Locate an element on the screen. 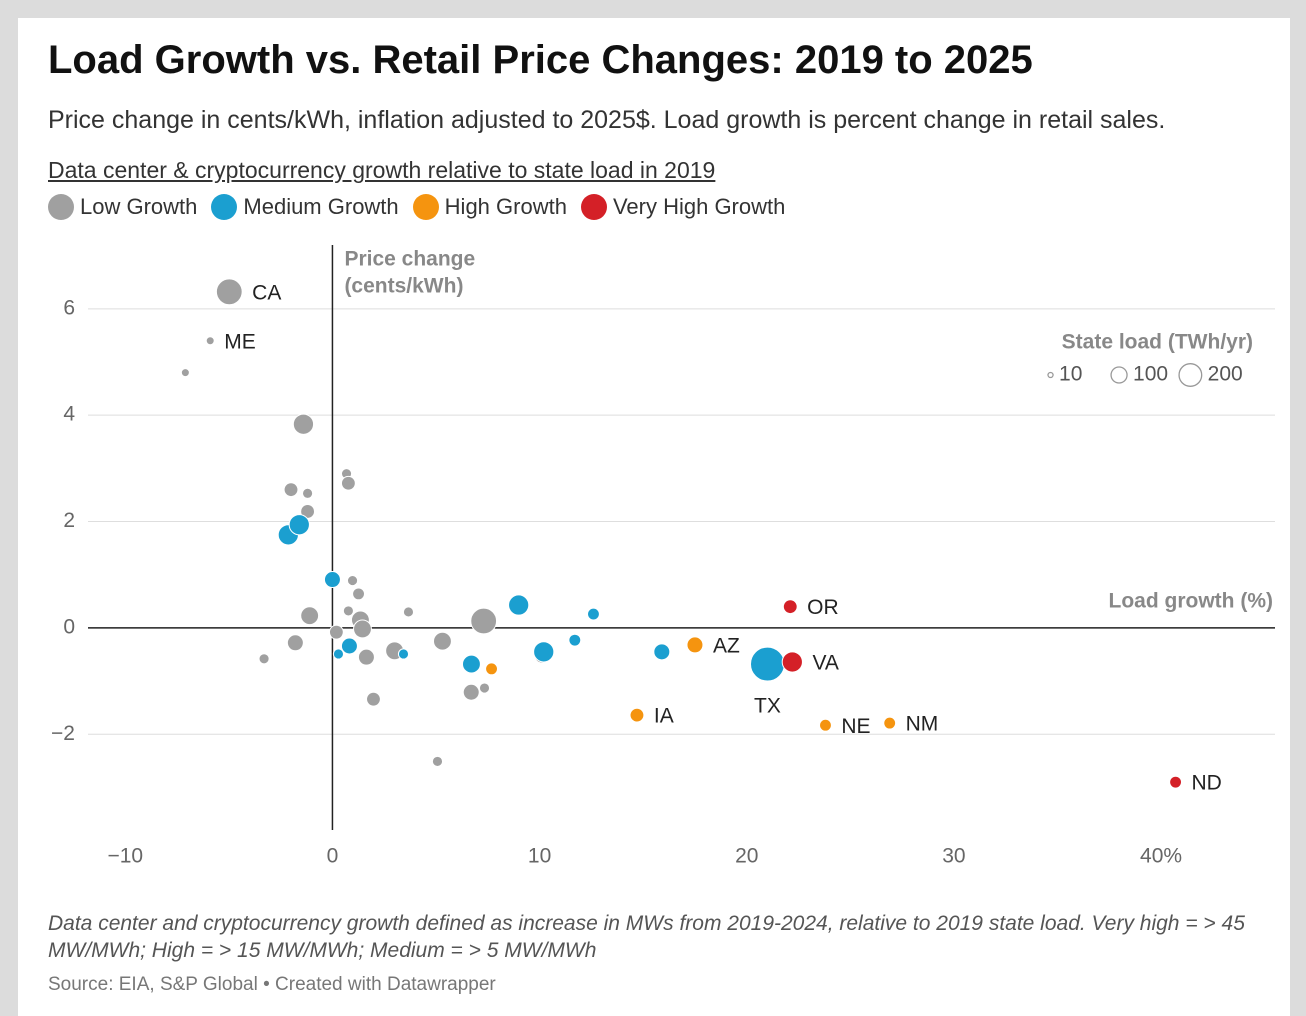 This screenshot has height=1016, width=1306. point-label: NM is located at coordinates (922, 724).